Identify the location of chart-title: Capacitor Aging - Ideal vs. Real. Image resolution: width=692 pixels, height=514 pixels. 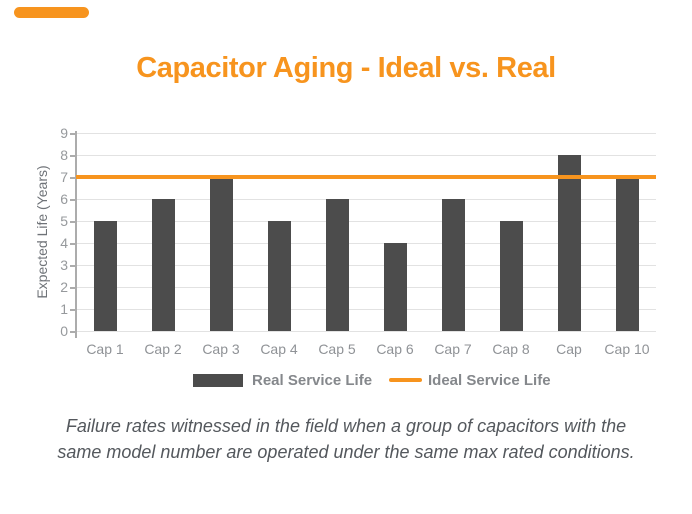
(346, 68).